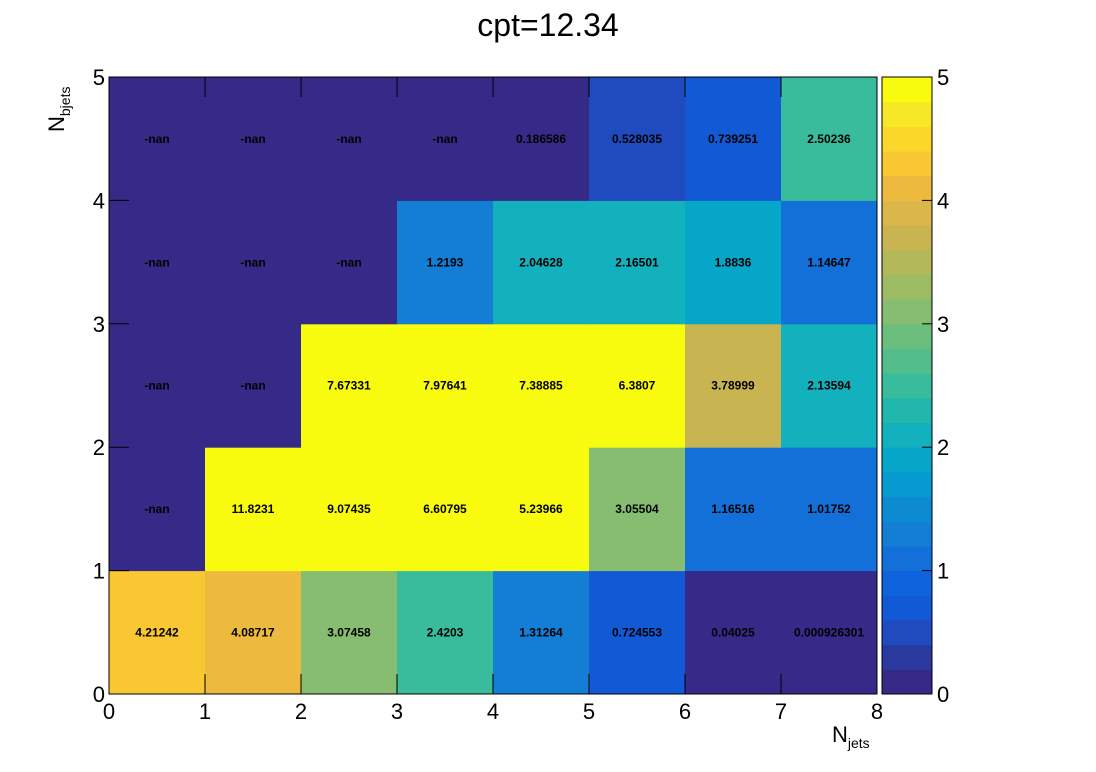  What do you see at coordinates (943, 447) in the screenshot?
I see `colorbar-tick-label: 2` at bounding box center [943, 447].